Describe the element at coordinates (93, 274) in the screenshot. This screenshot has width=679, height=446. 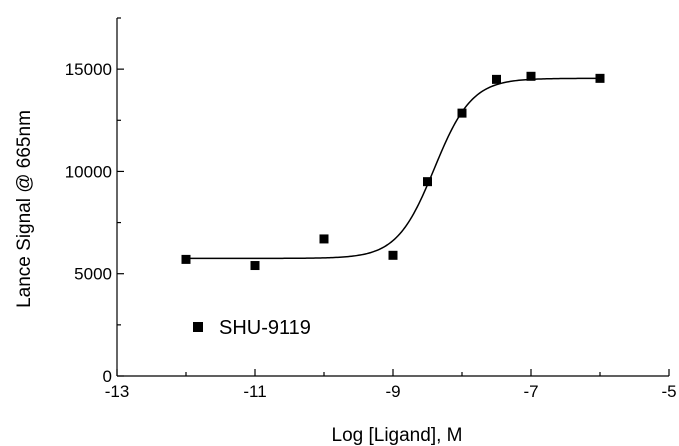
I see `y-tick-label: 5000` at that location.